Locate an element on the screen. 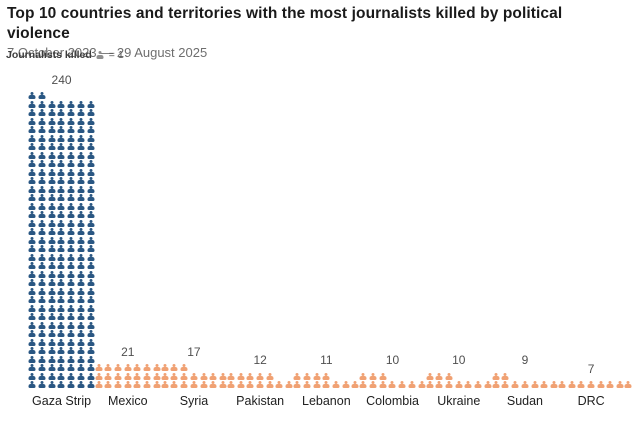  category-label: Lebanon is located at coordinates (326, 401).